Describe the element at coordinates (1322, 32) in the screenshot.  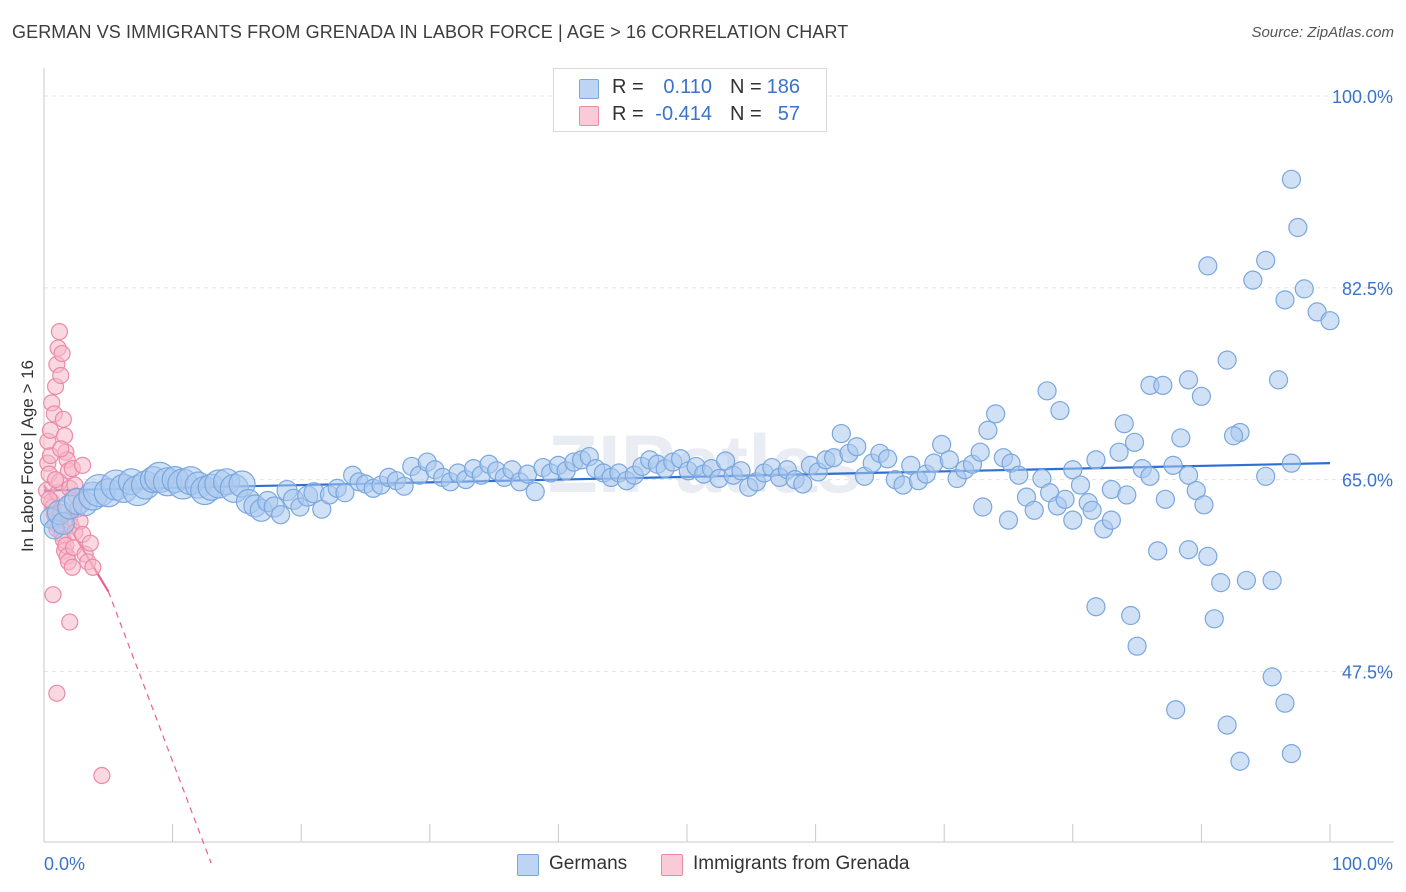
I see `chart-source: Source: ZipAtlas.com` at that location.